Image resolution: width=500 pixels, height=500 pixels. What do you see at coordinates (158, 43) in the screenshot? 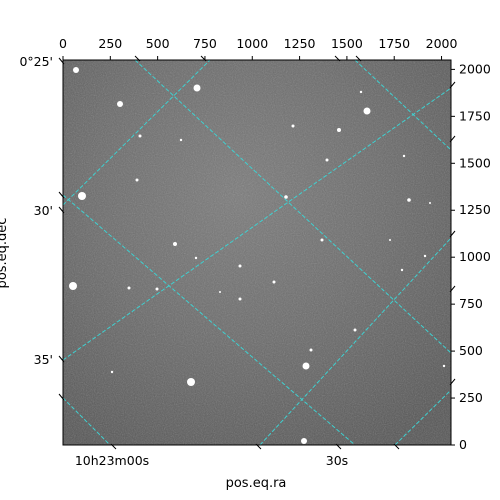
I see `top-tick-label: 500` at bounding box center [158, 43].